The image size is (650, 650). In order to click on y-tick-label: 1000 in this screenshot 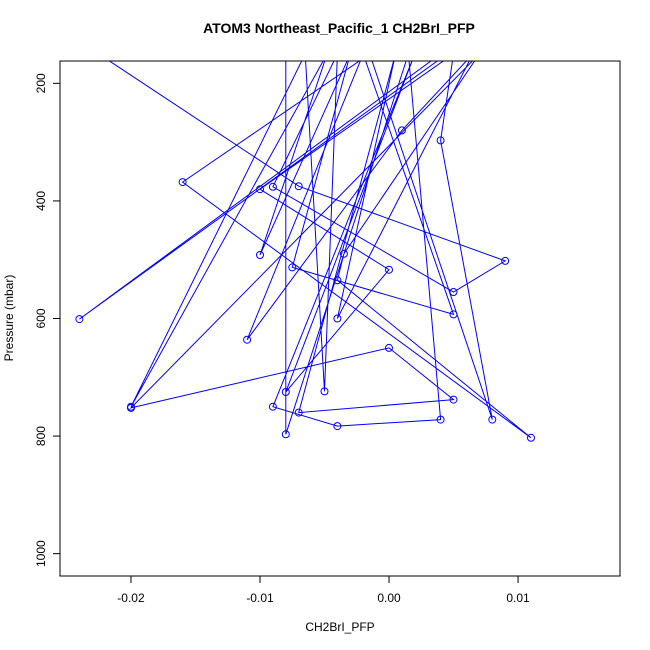, I will do `click(41, 553)`.